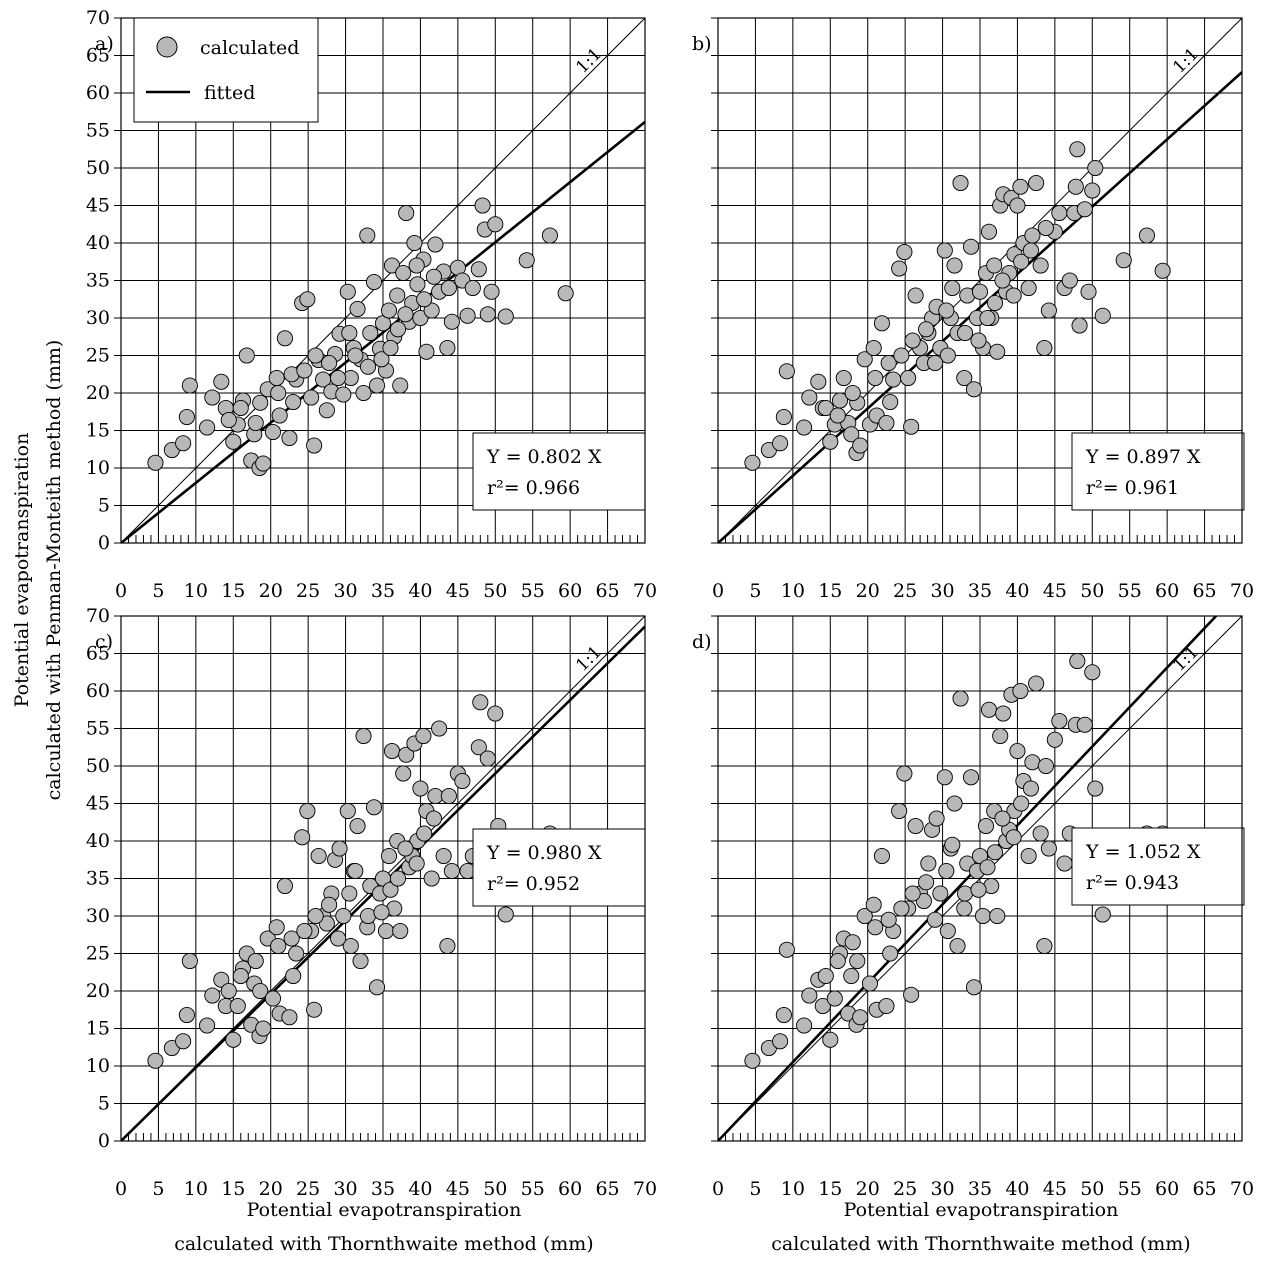  What do you see at coordinates (104, 1104) in the screenshot?
I see `y-tick-label-2-1: 5` at bounding box center [104, 1104].